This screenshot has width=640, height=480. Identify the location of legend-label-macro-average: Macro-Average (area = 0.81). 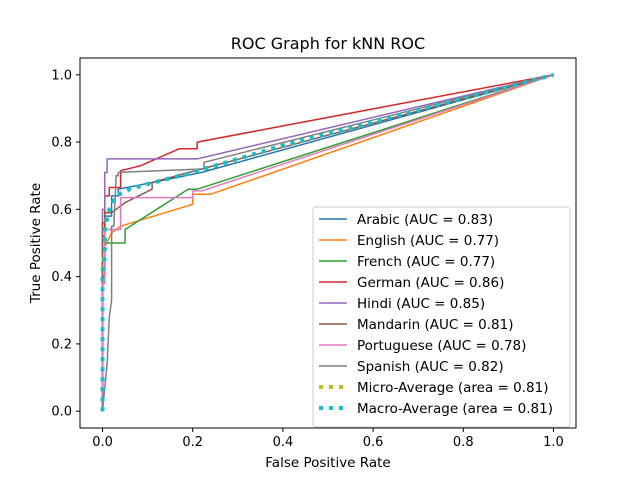
(455, 409).